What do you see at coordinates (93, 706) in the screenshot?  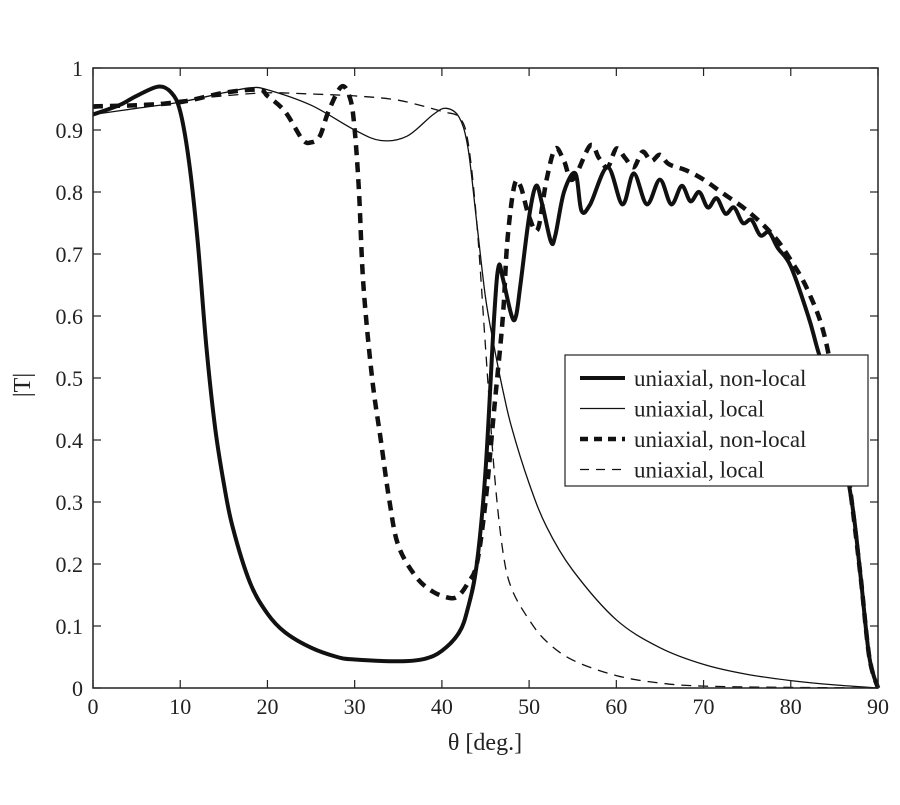 I see `x-tick-label: 0` at bounding box center [93, 706].